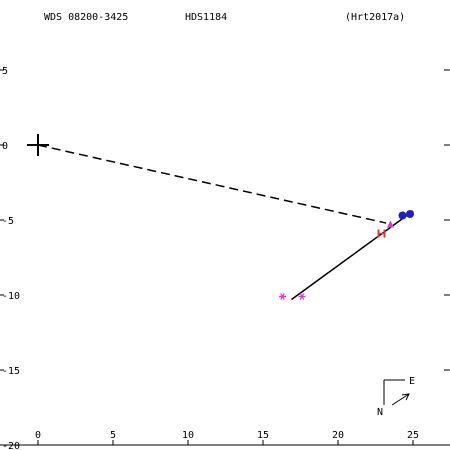 The height and width of the screenshot is (450, 450). Describe the element at coordinates (412, 381) in the screenshot. I see `compass-east-label: E` at that location.